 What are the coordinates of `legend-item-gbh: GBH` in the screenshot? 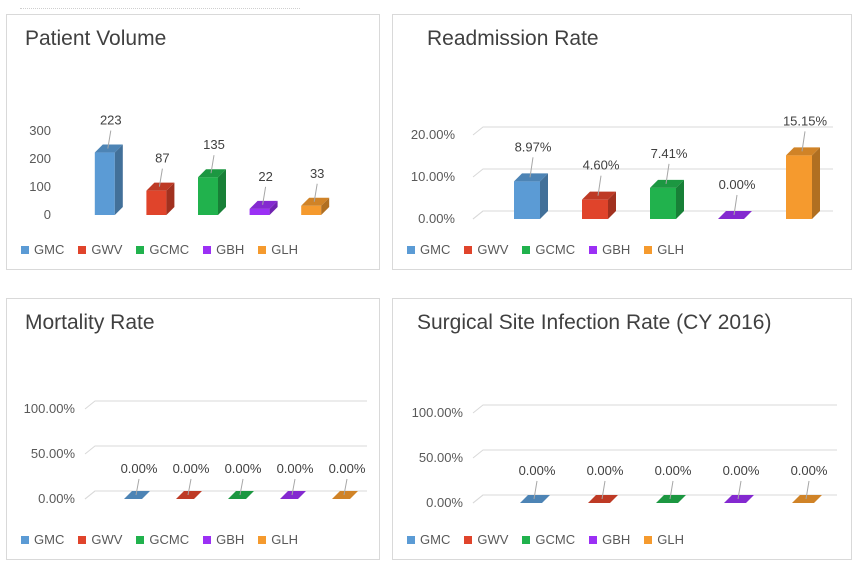 It's located at (609, 249).